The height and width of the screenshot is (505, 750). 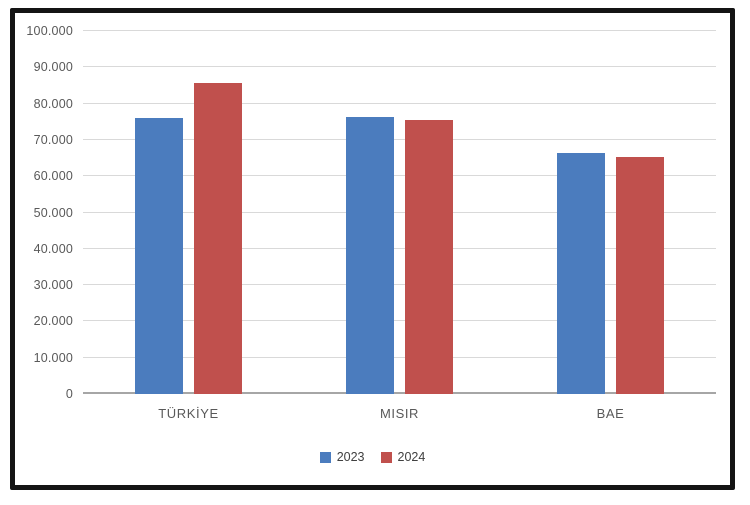 I want to click on legend: 2023 2024, so click(x=372, y=457).